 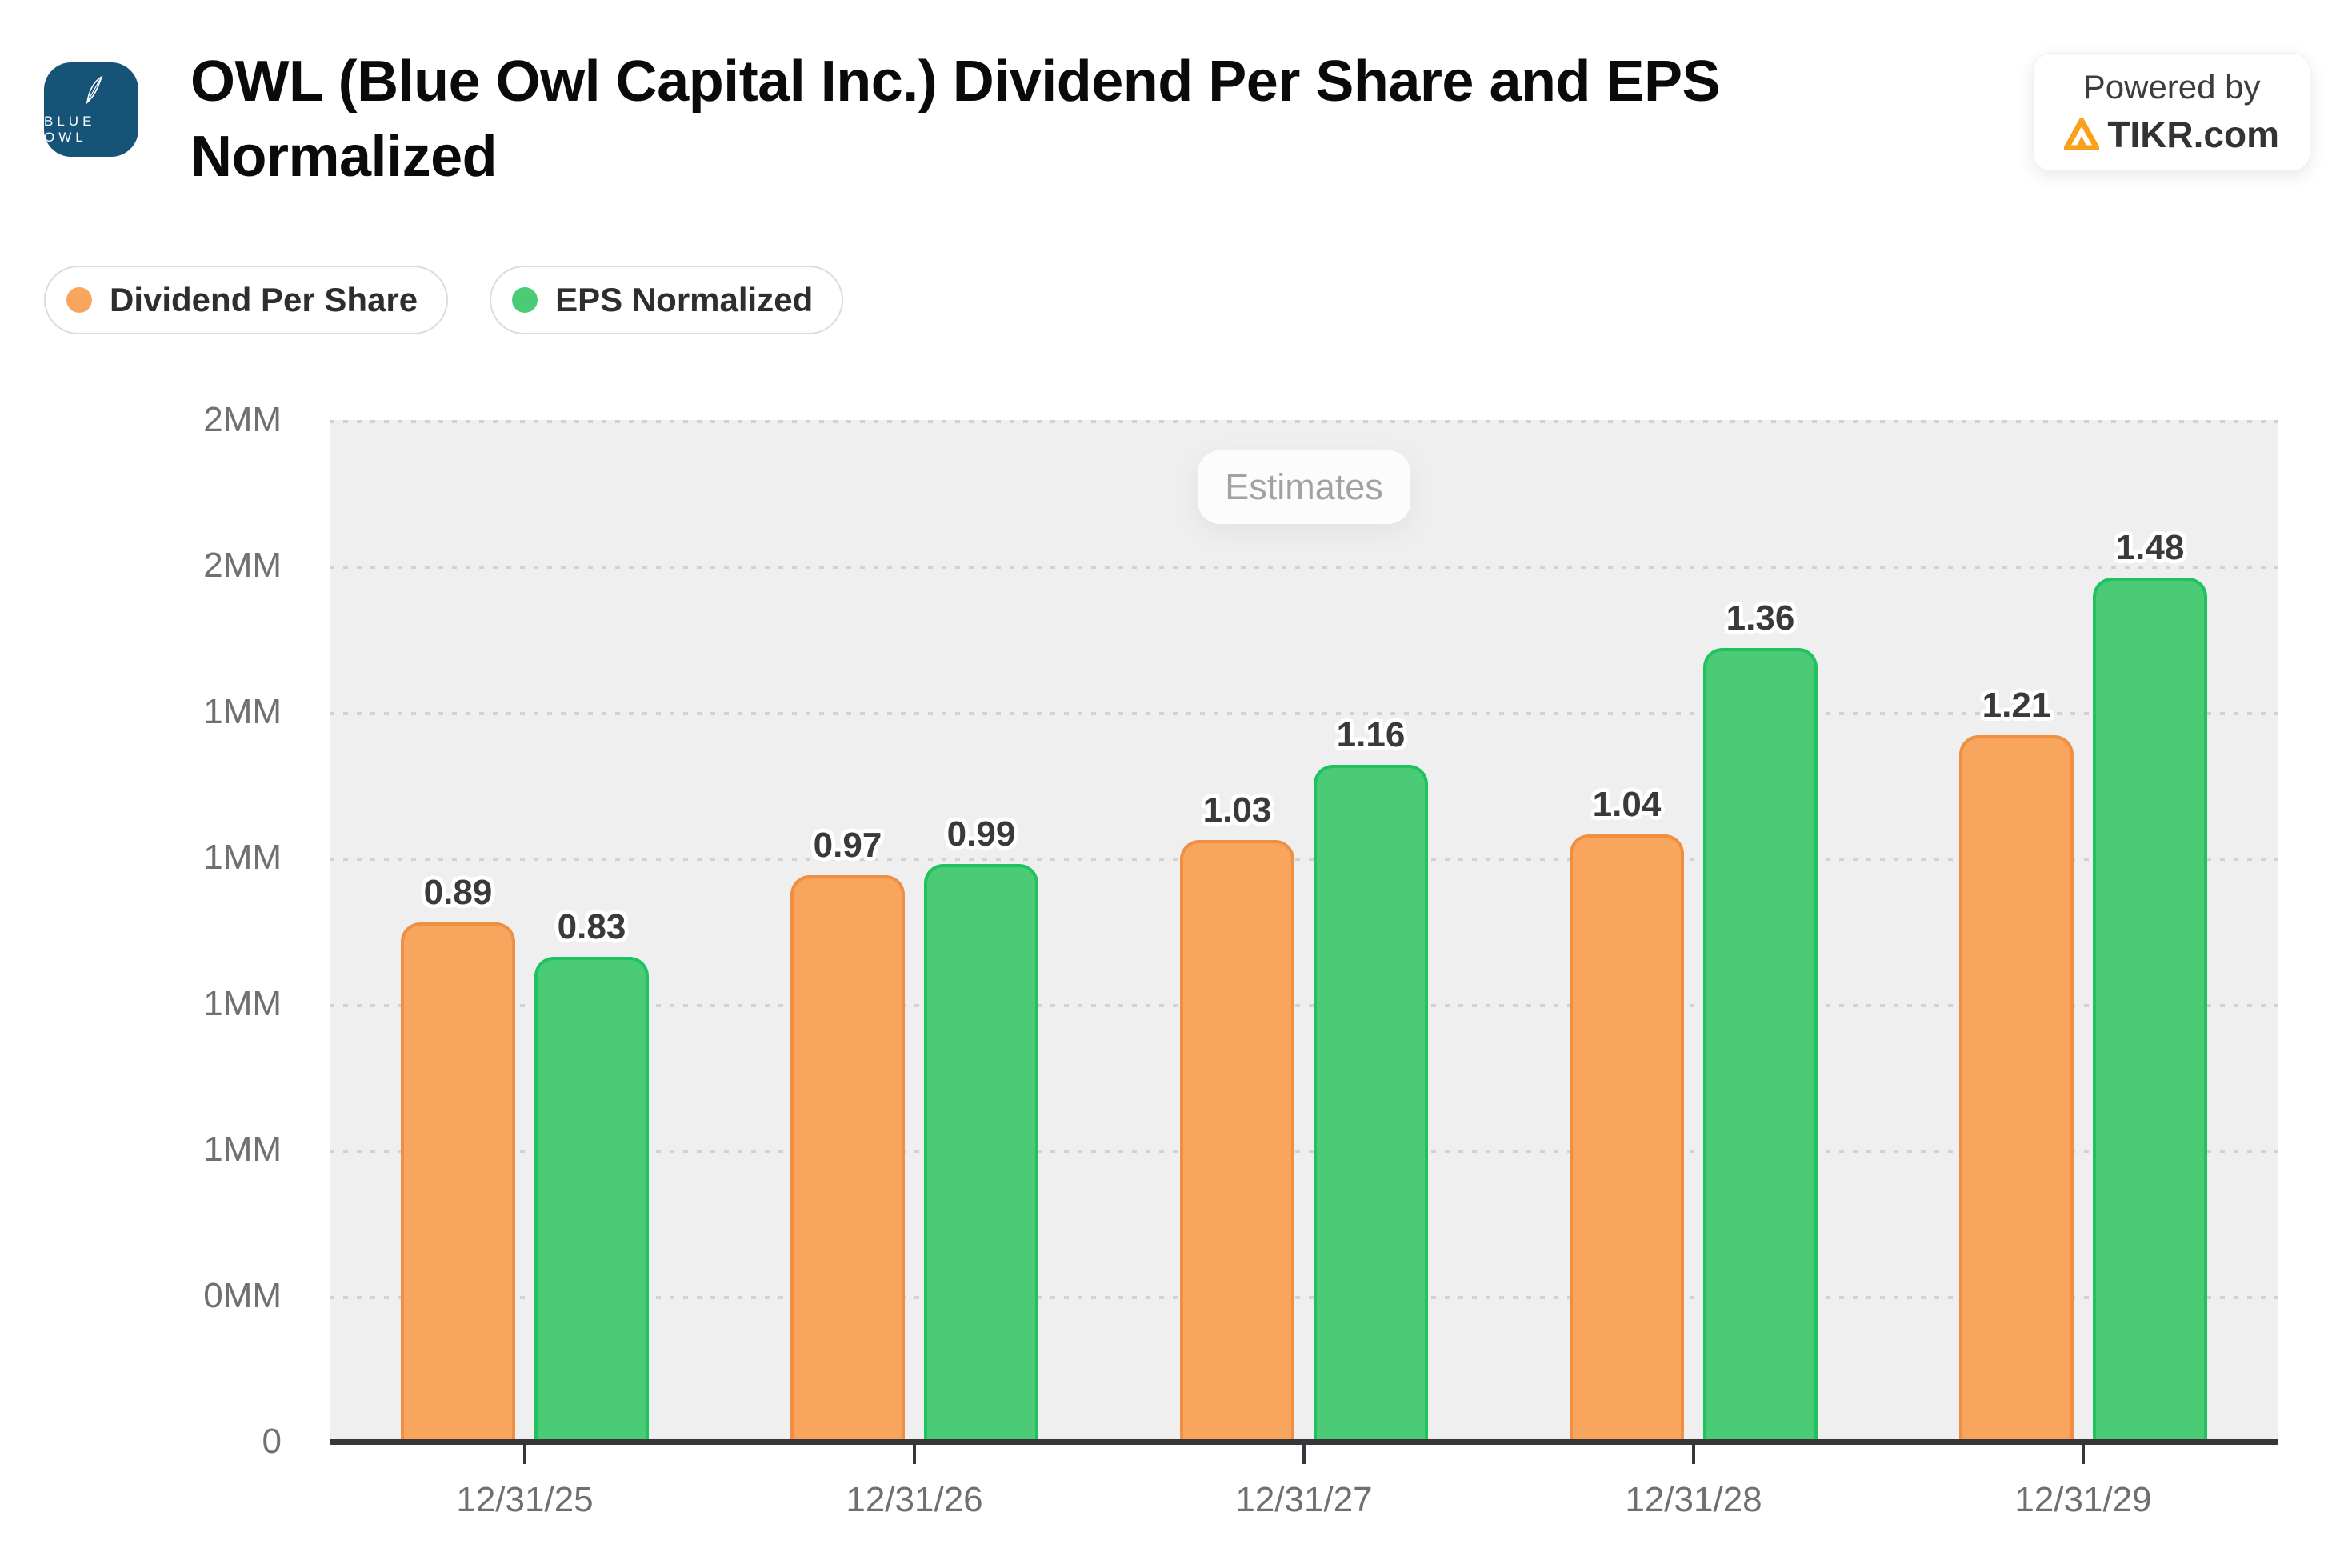 What do you see at coordinates (1304, 1442) in the screenshot?
I see `x-axis-line` at bounding box center [1304, 1442].